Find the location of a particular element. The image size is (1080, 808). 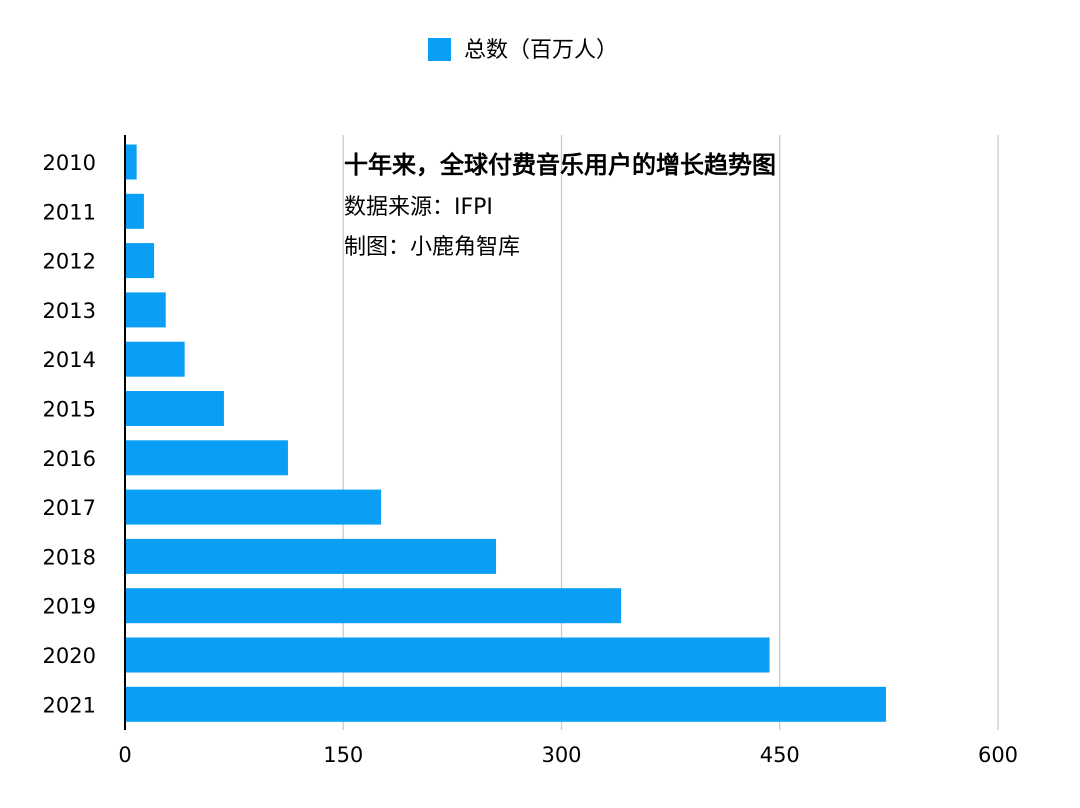

annotation: 十年来，全球付费音乐用户的增长趋势图 数据来源：IFPI 制图：小鹿角智库 is located at coordinates (560, 205).